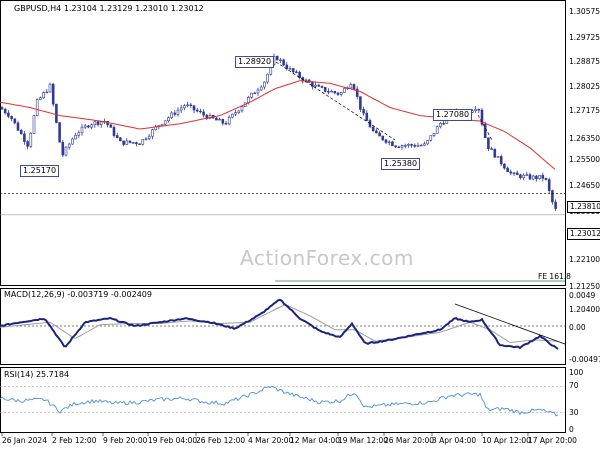 Image resolution: width=600 pixels, height=450 pixels. Describe the element at coordinates (584, 309) in the screenshot. I see `price-axis-label: 1.20400` at that location.